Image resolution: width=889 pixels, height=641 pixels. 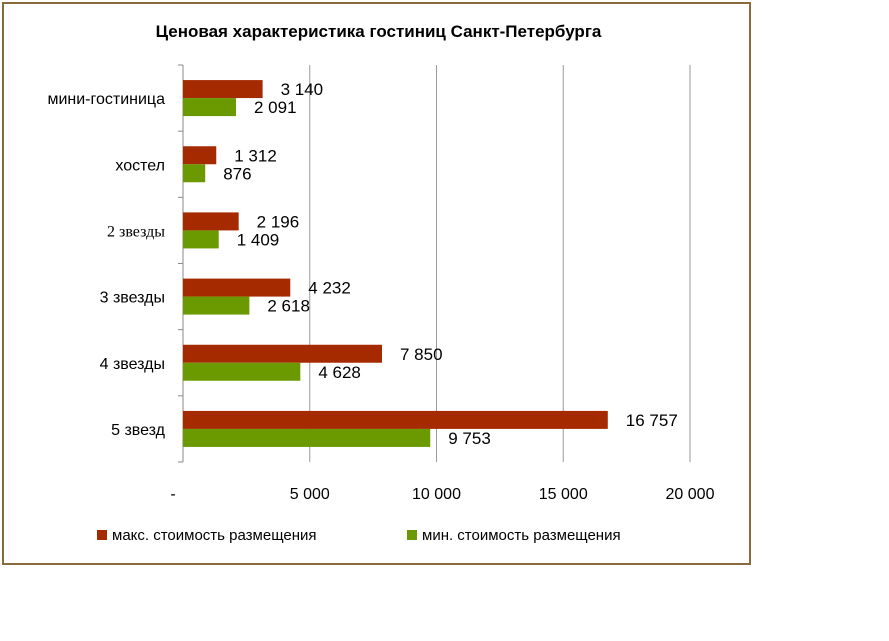 What do you see at coordinates (136, 231) in the screenshot?
I see `category-label: 2 звезды` at bounding box center [136, 231].